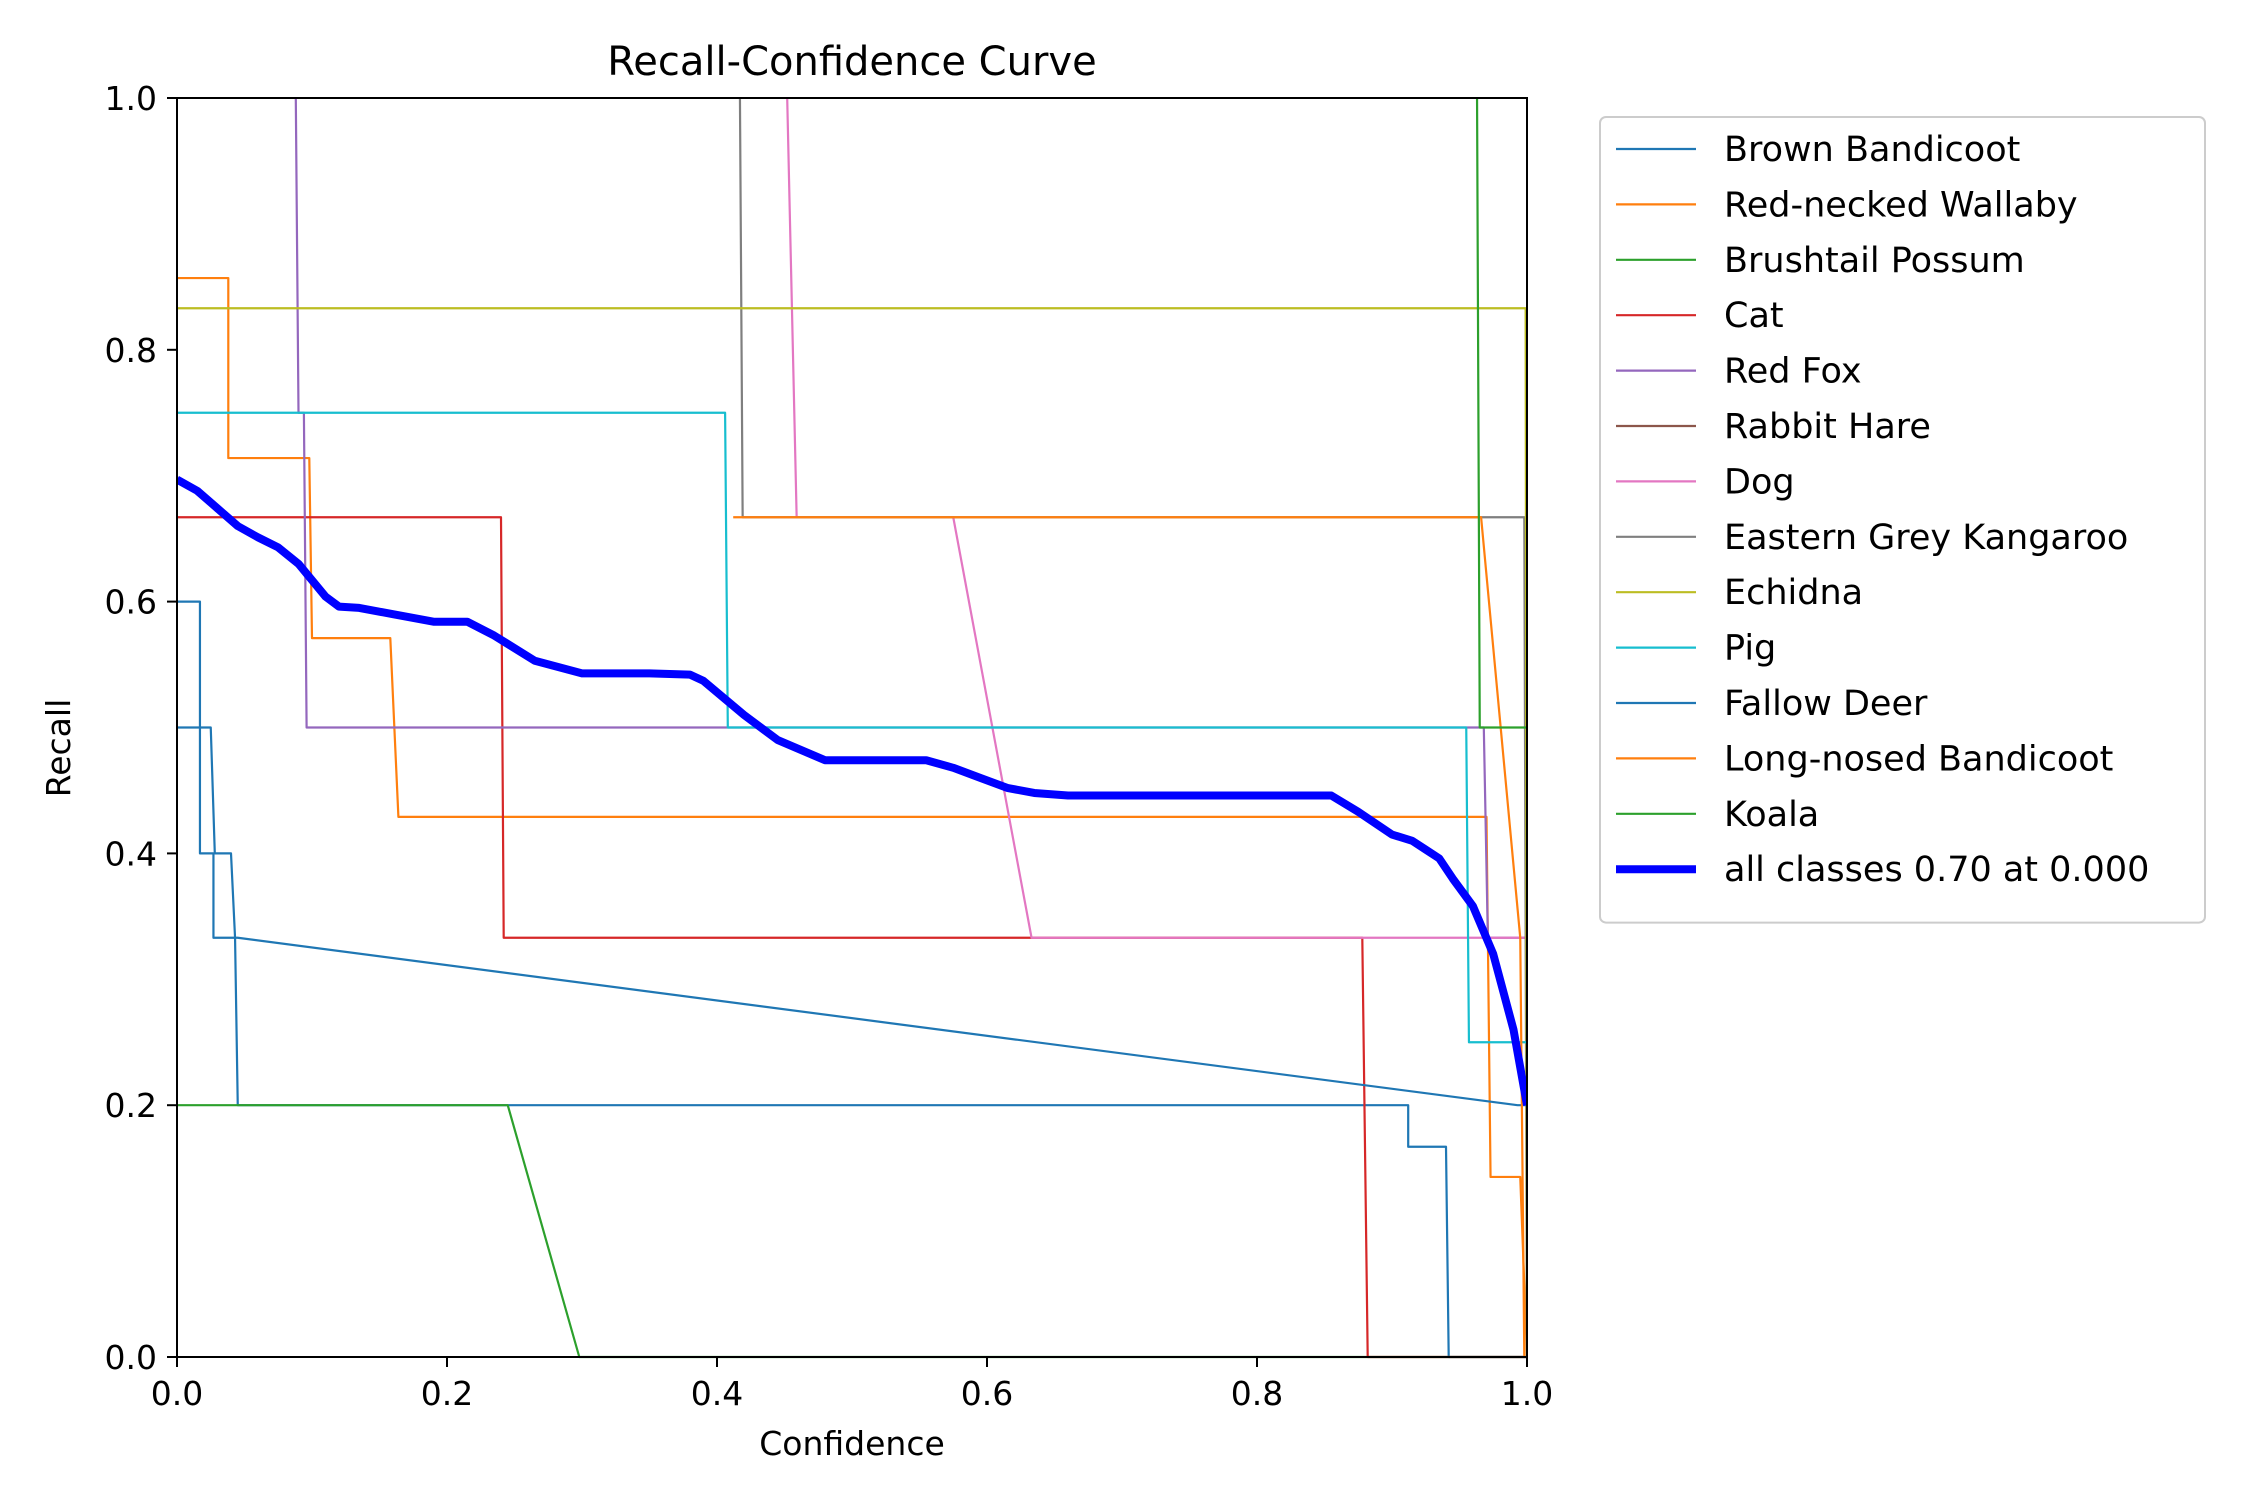  Describe the element at coordinates (131, 602) in the screenshot. I see `y-tick-label: 0.6` at that location.